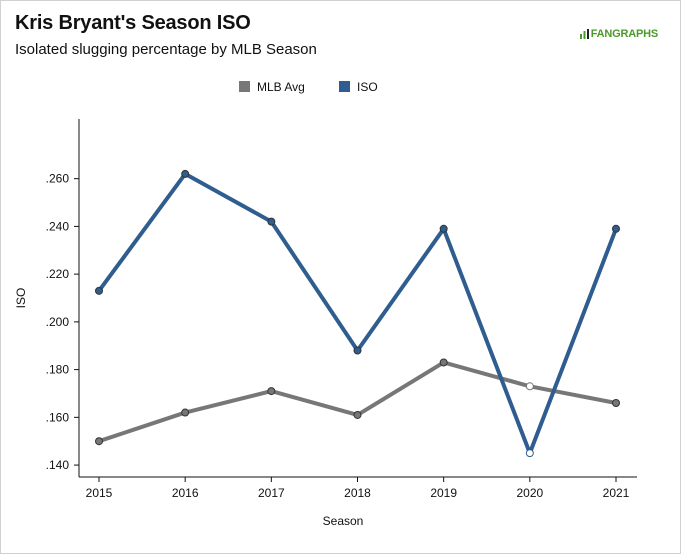 This screenshot has width=681, height=554. Describe the element at coordinates (58, 179) in the screenshot. I see `y-tick-label: .260` at that location.